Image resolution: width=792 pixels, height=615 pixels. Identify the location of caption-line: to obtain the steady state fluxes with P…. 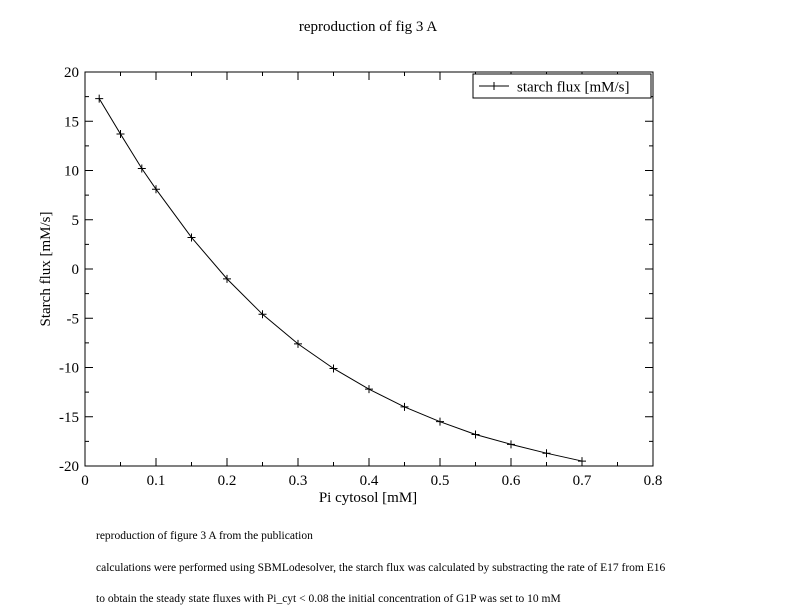
(328, 599).